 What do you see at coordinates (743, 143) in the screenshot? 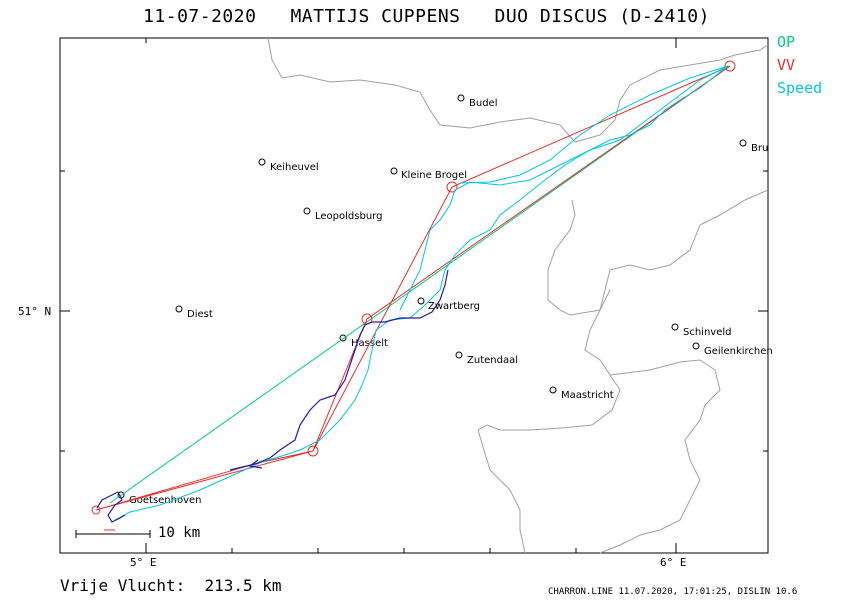
I see `town-marker-bru` at bounding box center [743, 143].